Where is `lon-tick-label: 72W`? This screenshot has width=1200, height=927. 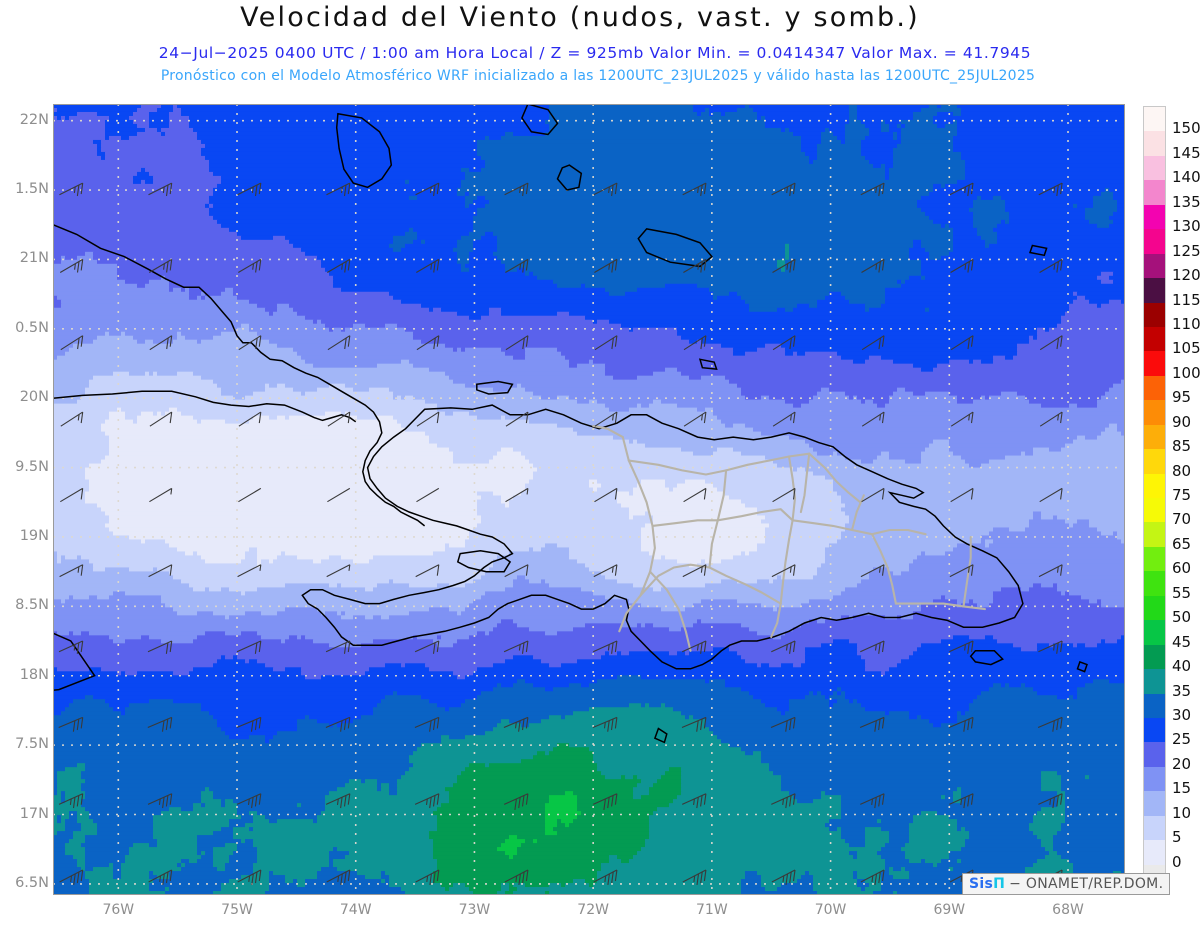
lon-tick-label: 72W is located at coordinates (593, 910).